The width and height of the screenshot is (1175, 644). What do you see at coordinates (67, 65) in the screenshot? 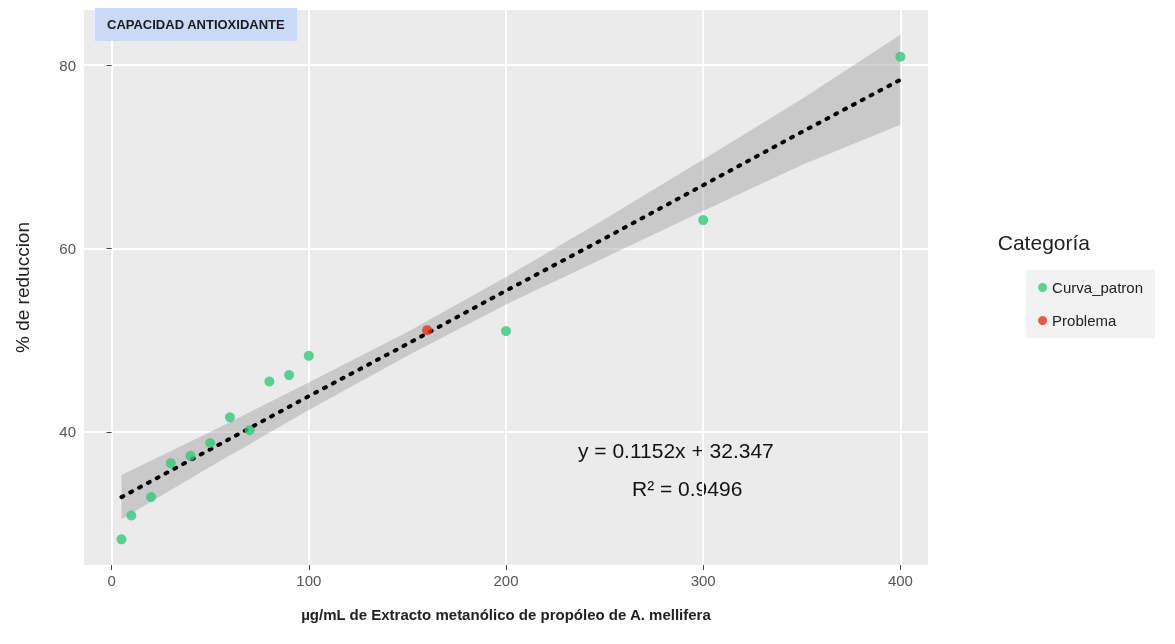
I see `y-tick-label: 80` at bounding box center [67, 65].